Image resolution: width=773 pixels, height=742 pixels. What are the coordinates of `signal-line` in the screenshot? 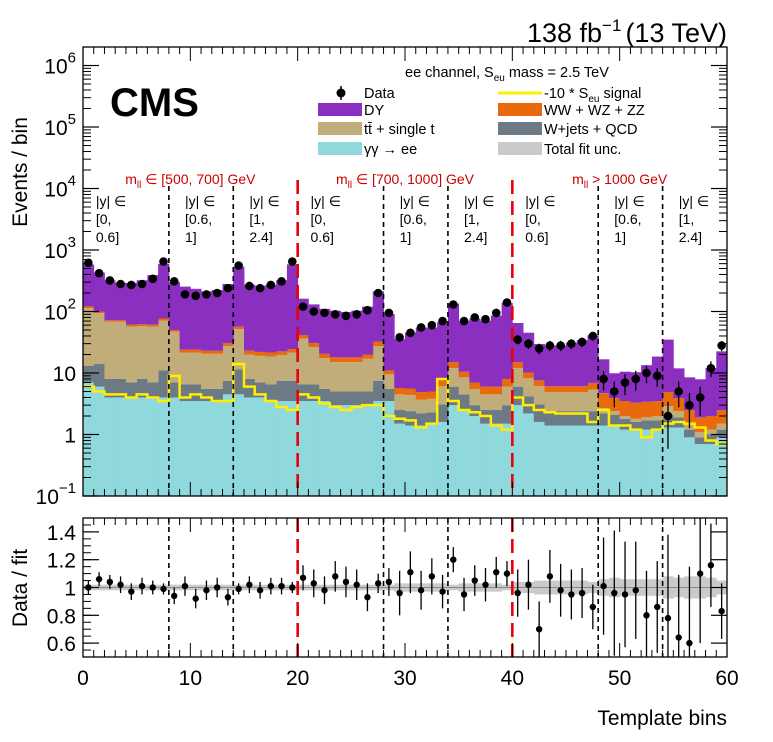 It's located at (405, 404).